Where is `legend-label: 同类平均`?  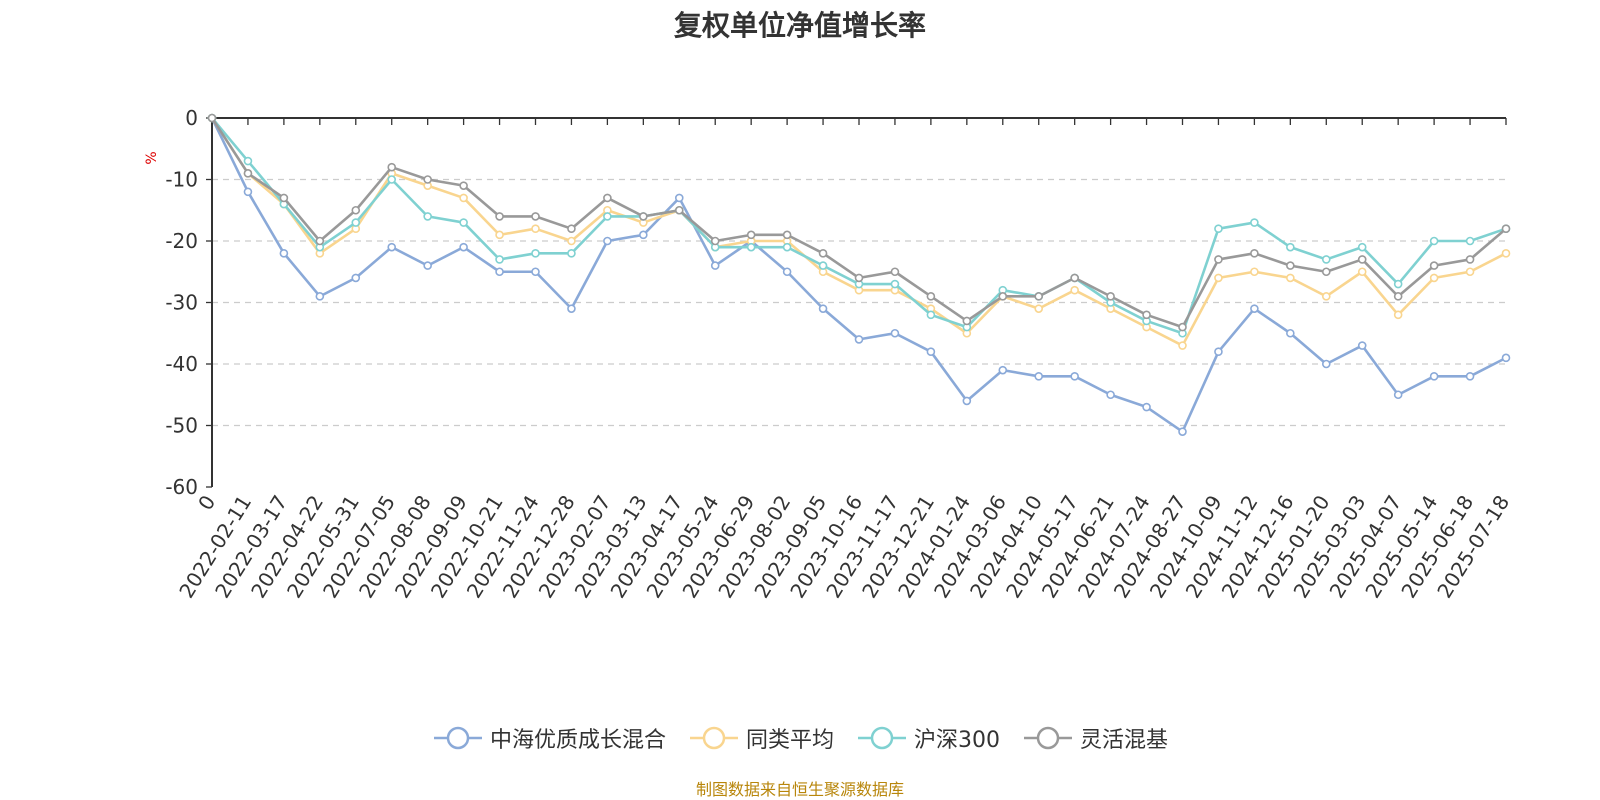 legend-label: 同类平均 is located at coordinates (789, 740).